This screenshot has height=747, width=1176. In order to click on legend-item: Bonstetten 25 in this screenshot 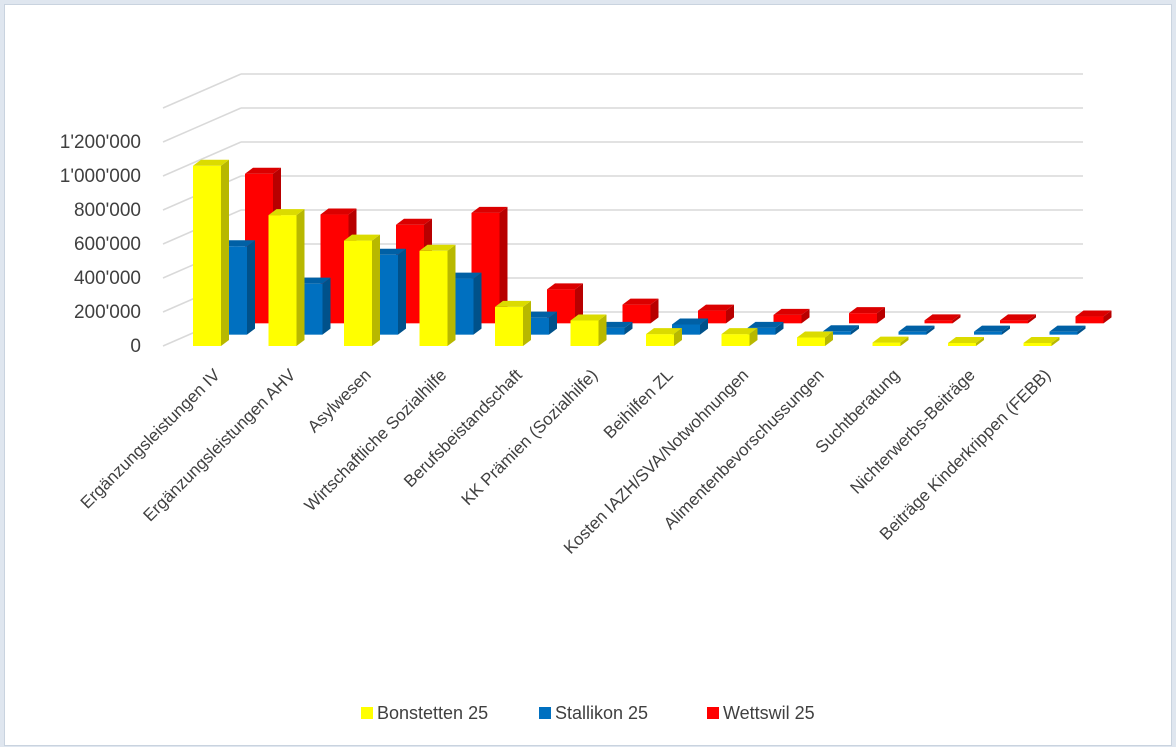, I will do `click(424, 713)`.